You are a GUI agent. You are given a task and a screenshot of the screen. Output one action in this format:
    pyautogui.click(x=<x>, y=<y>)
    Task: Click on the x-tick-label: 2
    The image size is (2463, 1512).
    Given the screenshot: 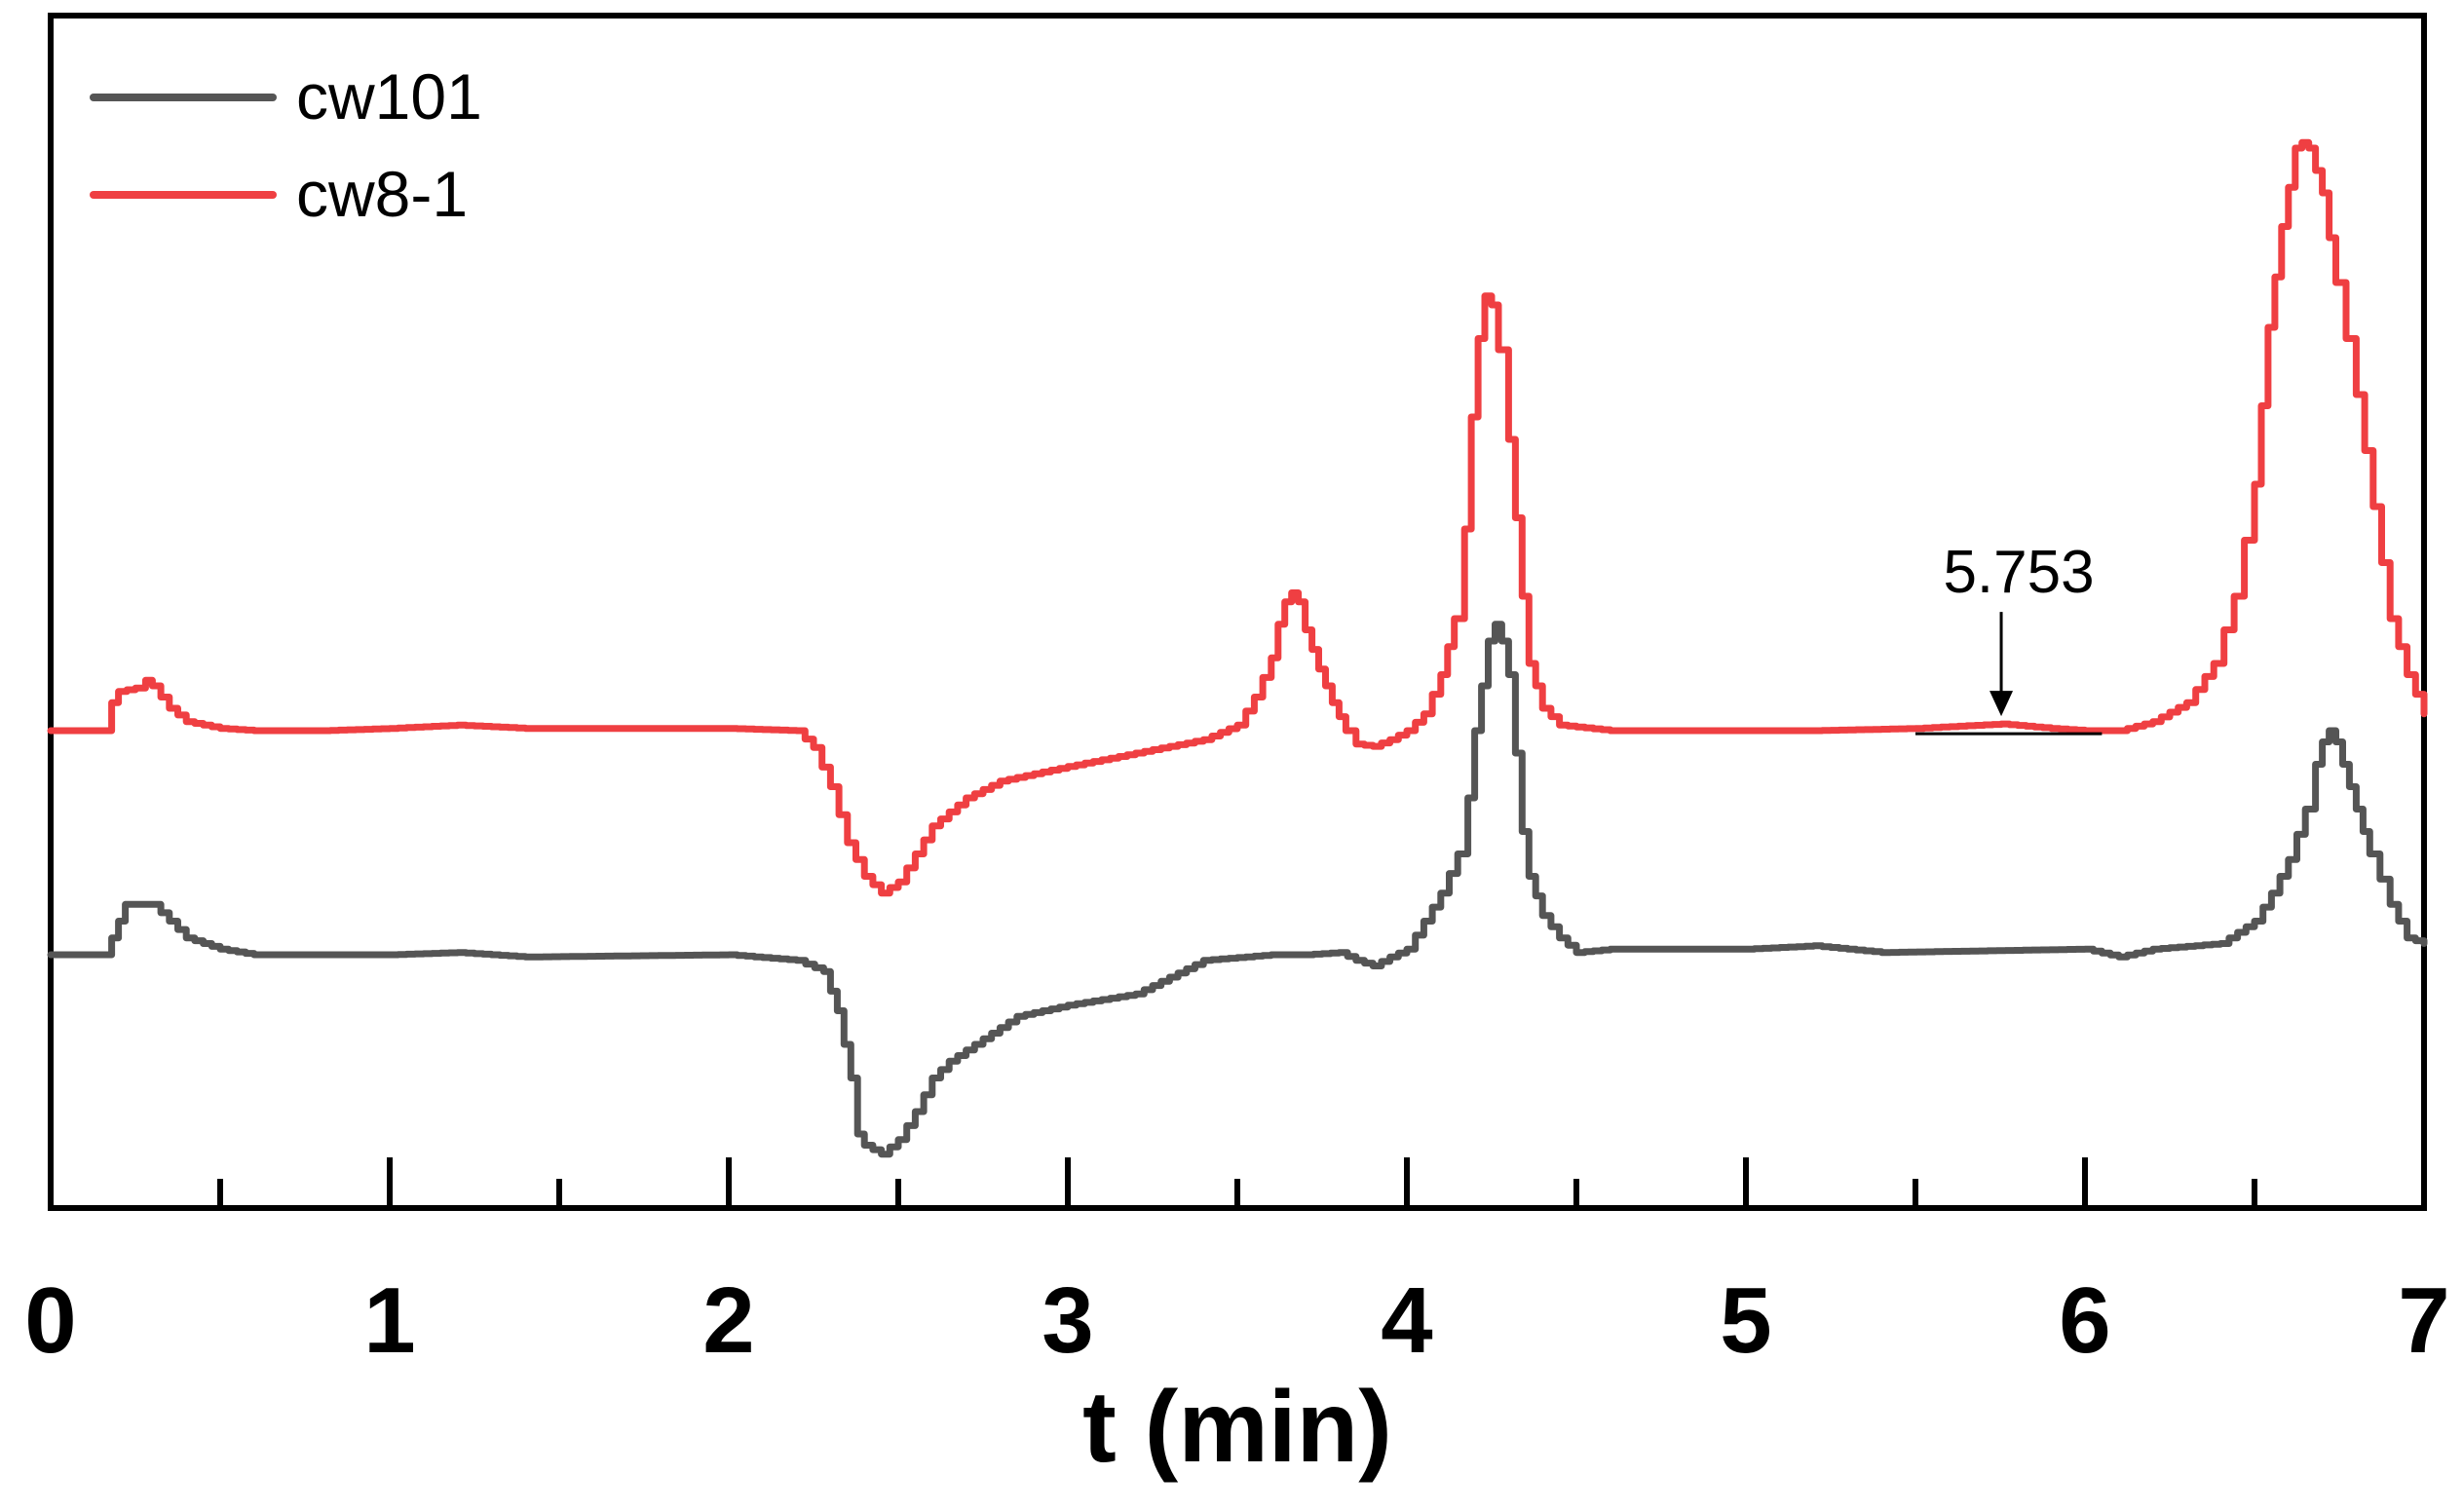 What is the action you would take?
    pyautogui.click(x=728, y=1320)
    